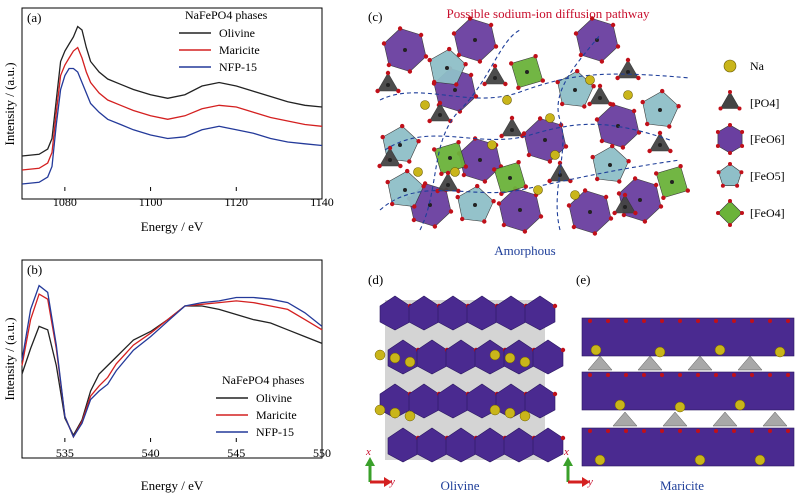 The height and width of the screenshot is (499, 800). What do you see at coordinates (465, 391) in the screenshot?
I see `olivine-structure-drawing: xy` at bounding box center [465, 391].